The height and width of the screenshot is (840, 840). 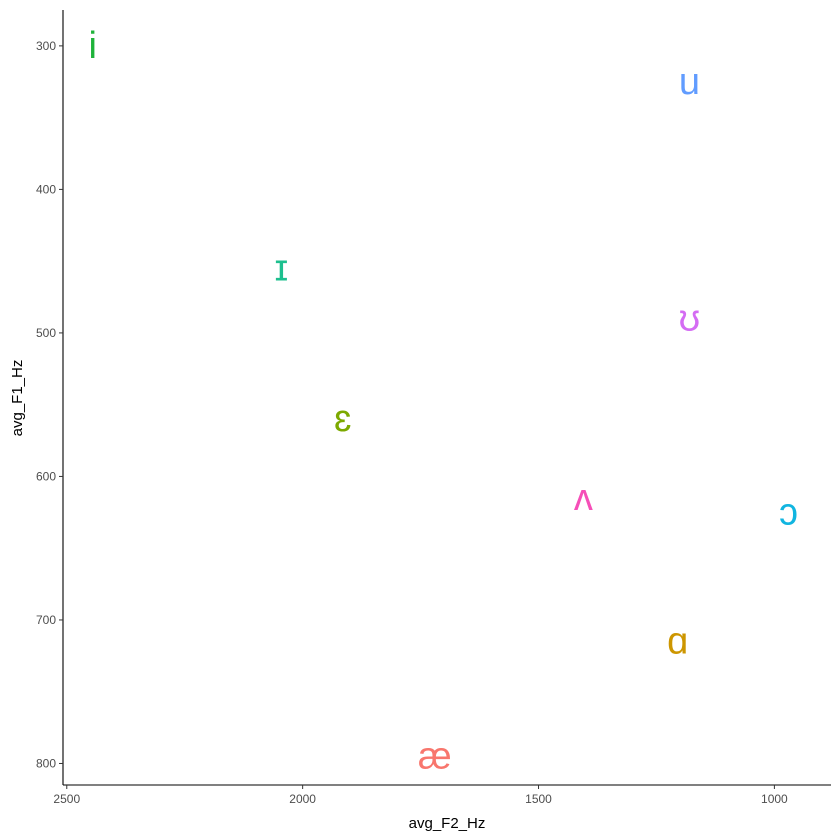 What do you see at coordinates (46, 620) in the screenshot?
I see `y-tick-label: 700` at bounding box center [46, 620].